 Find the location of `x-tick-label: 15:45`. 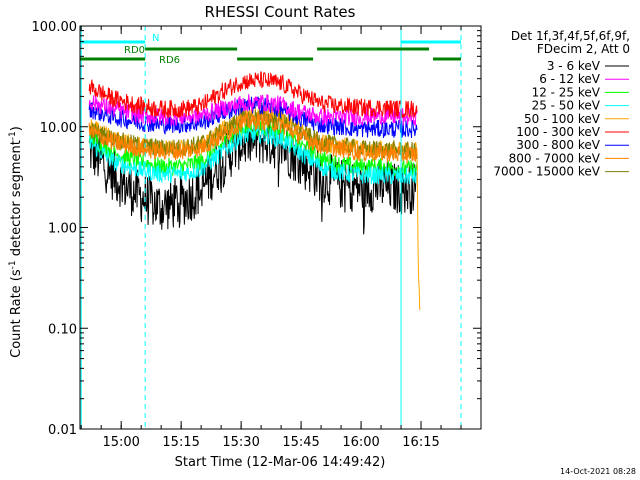

x-tick-label: 15:45 is located at coordinates (300, 442).